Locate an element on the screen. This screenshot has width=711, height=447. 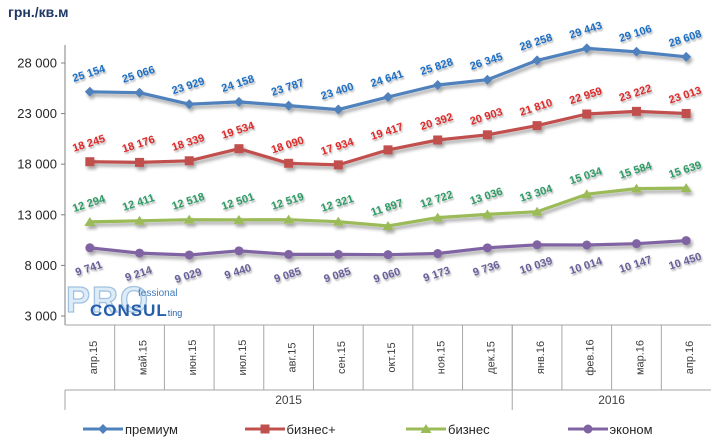
x-tick-label: фев.16 is located at coordinates (591, 357).